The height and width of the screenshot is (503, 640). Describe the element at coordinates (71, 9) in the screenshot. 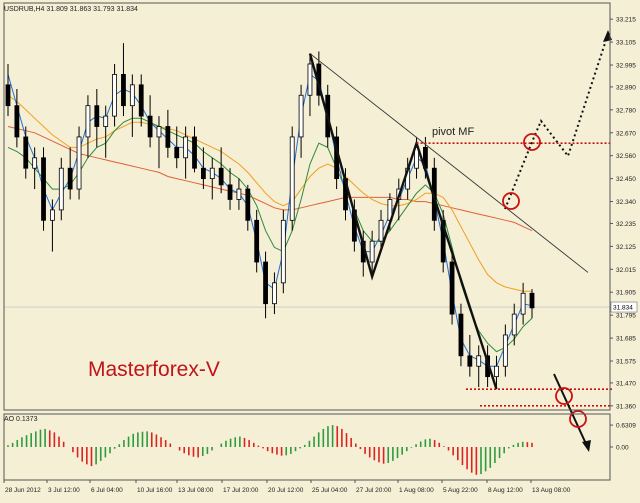

I see `symbol-header: USDRUB,H4 31.809 31.863 31.793 31.834` at that location.